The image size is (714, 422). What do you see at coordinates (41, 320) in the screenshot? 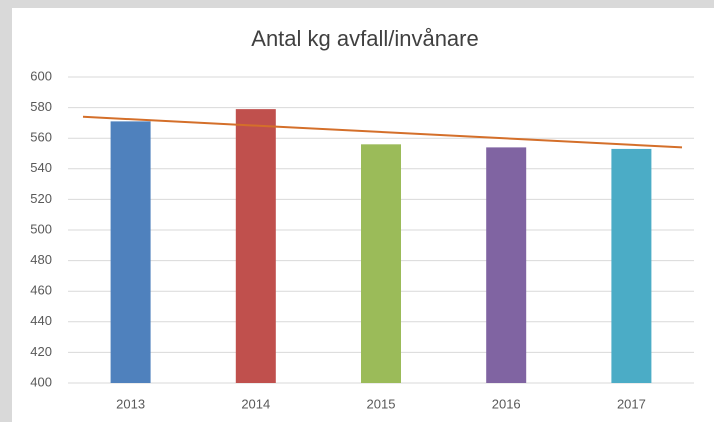
I see `y-tick-label: 440` at bounding box center [41, 320].